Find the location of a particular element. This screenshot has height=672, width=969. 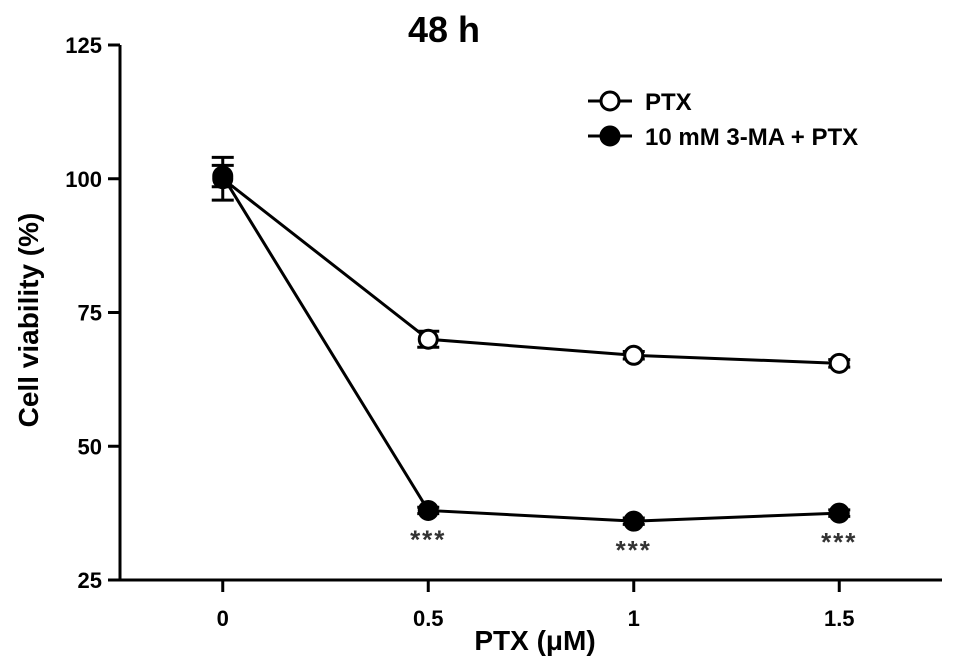

y-tick-label: 50 is located at coordinates (90, 446).